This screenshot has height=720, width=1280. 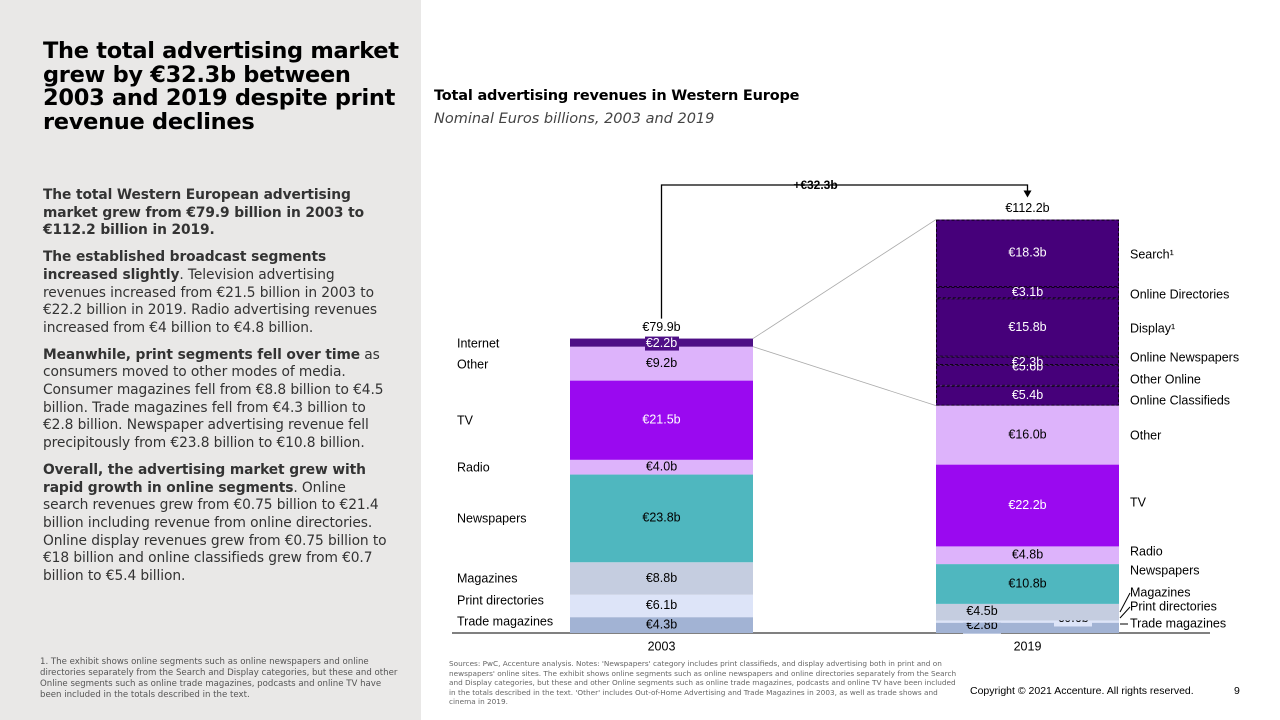 I want to click on bar-2019-online-classifieds-outline, so click(x=1027, y=395).